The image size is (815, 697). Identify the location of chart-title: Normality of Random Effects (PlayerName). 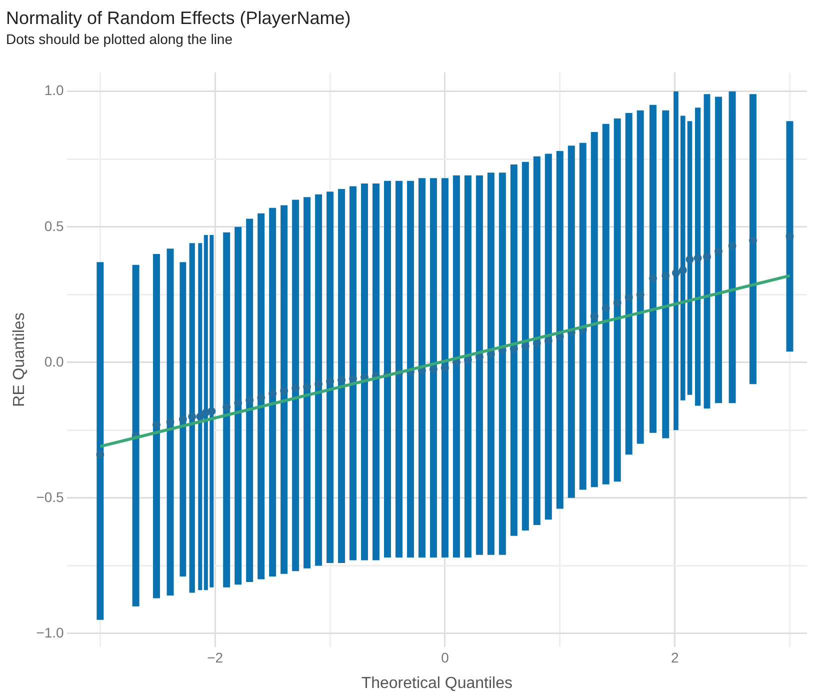
(178, 18).